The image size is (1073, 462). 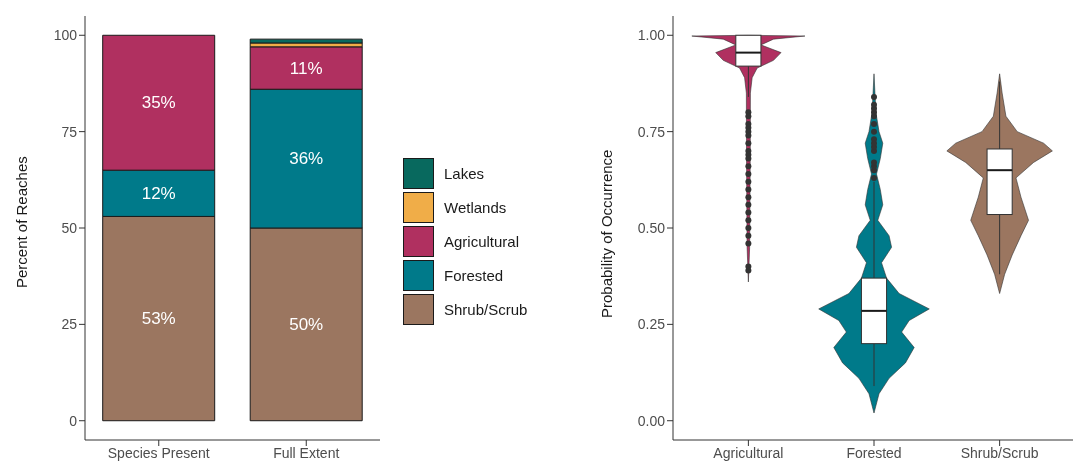 I want to click on y-axis-title: Percent of Reaches, so click(x=22, y=222).